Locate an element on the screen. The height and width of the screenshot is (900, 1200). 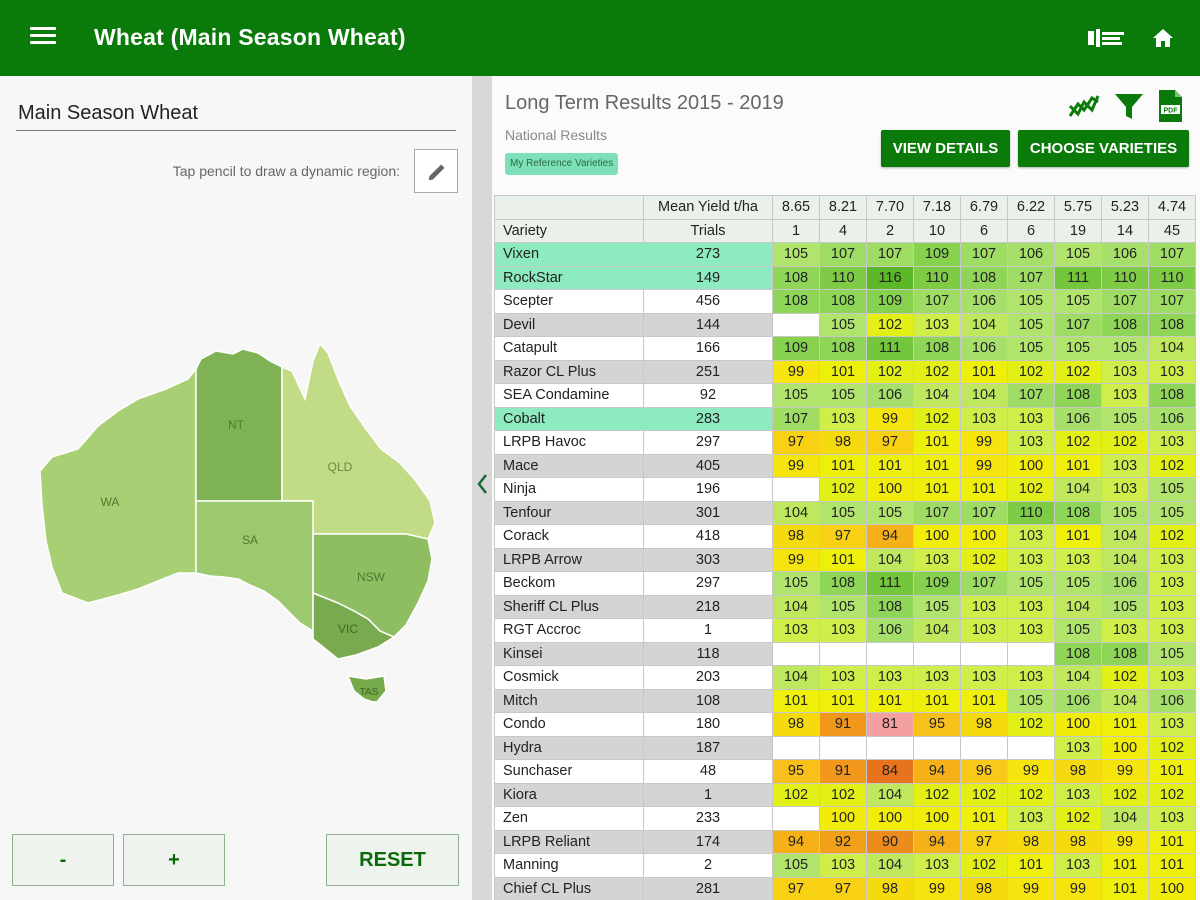
reset-button: RESET is located at coordinates (392, 860).